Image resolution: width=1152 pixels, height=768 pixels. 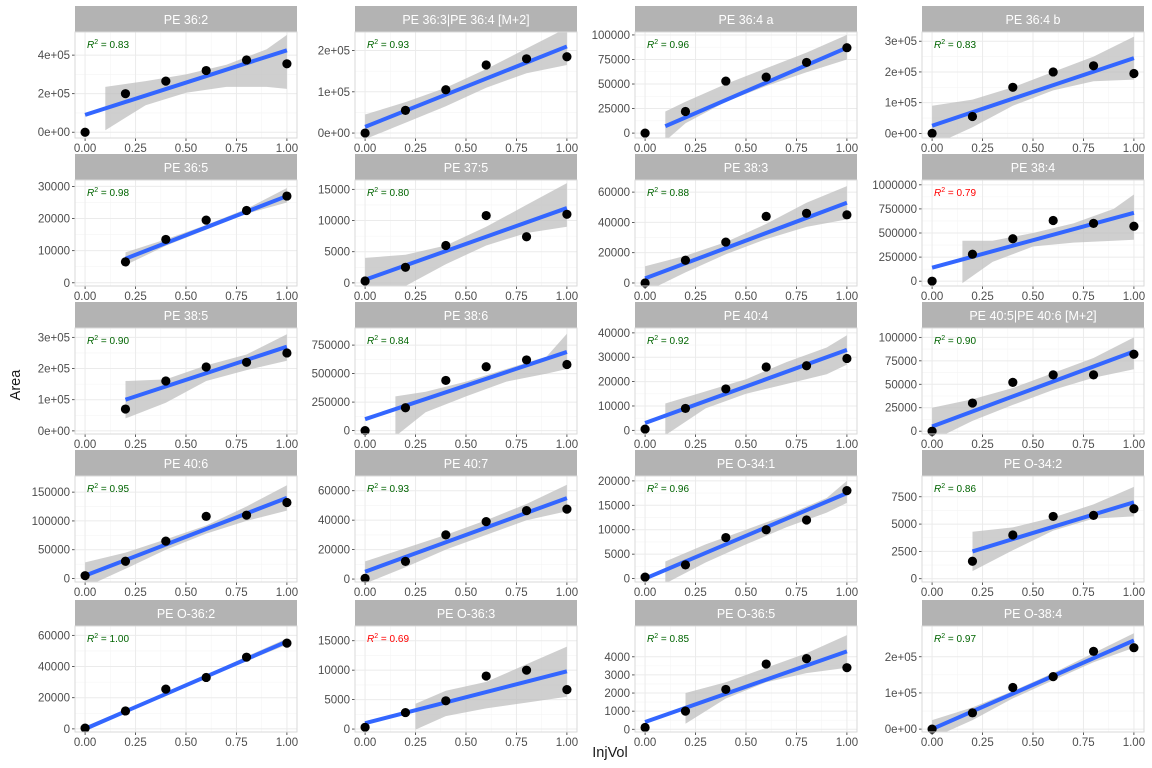 I want to click on x-tick-label: 1.00, so click(x=1134, y=297).